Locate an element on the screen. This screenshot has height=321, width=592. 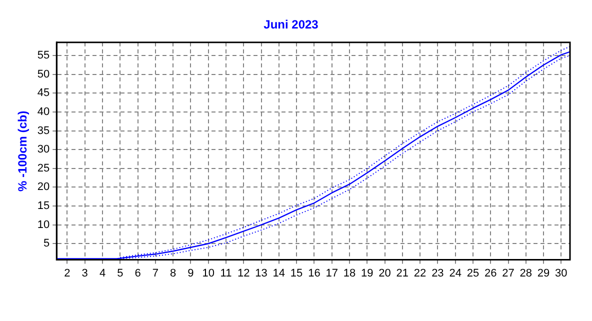
x-tick-label: 5 is located at coordinates (120, 273).